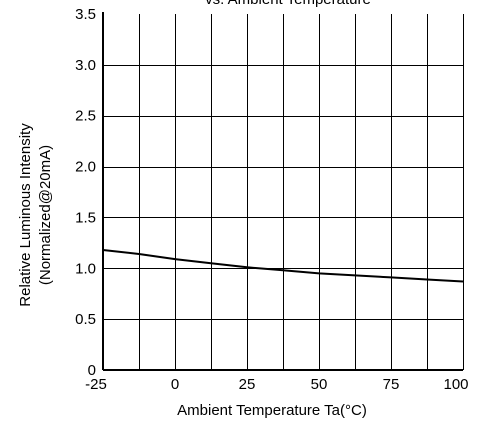 Image resolution: width=482 pixels, height=430 pixels. I want to click on x-tick-label: 25, so click(247, 384).